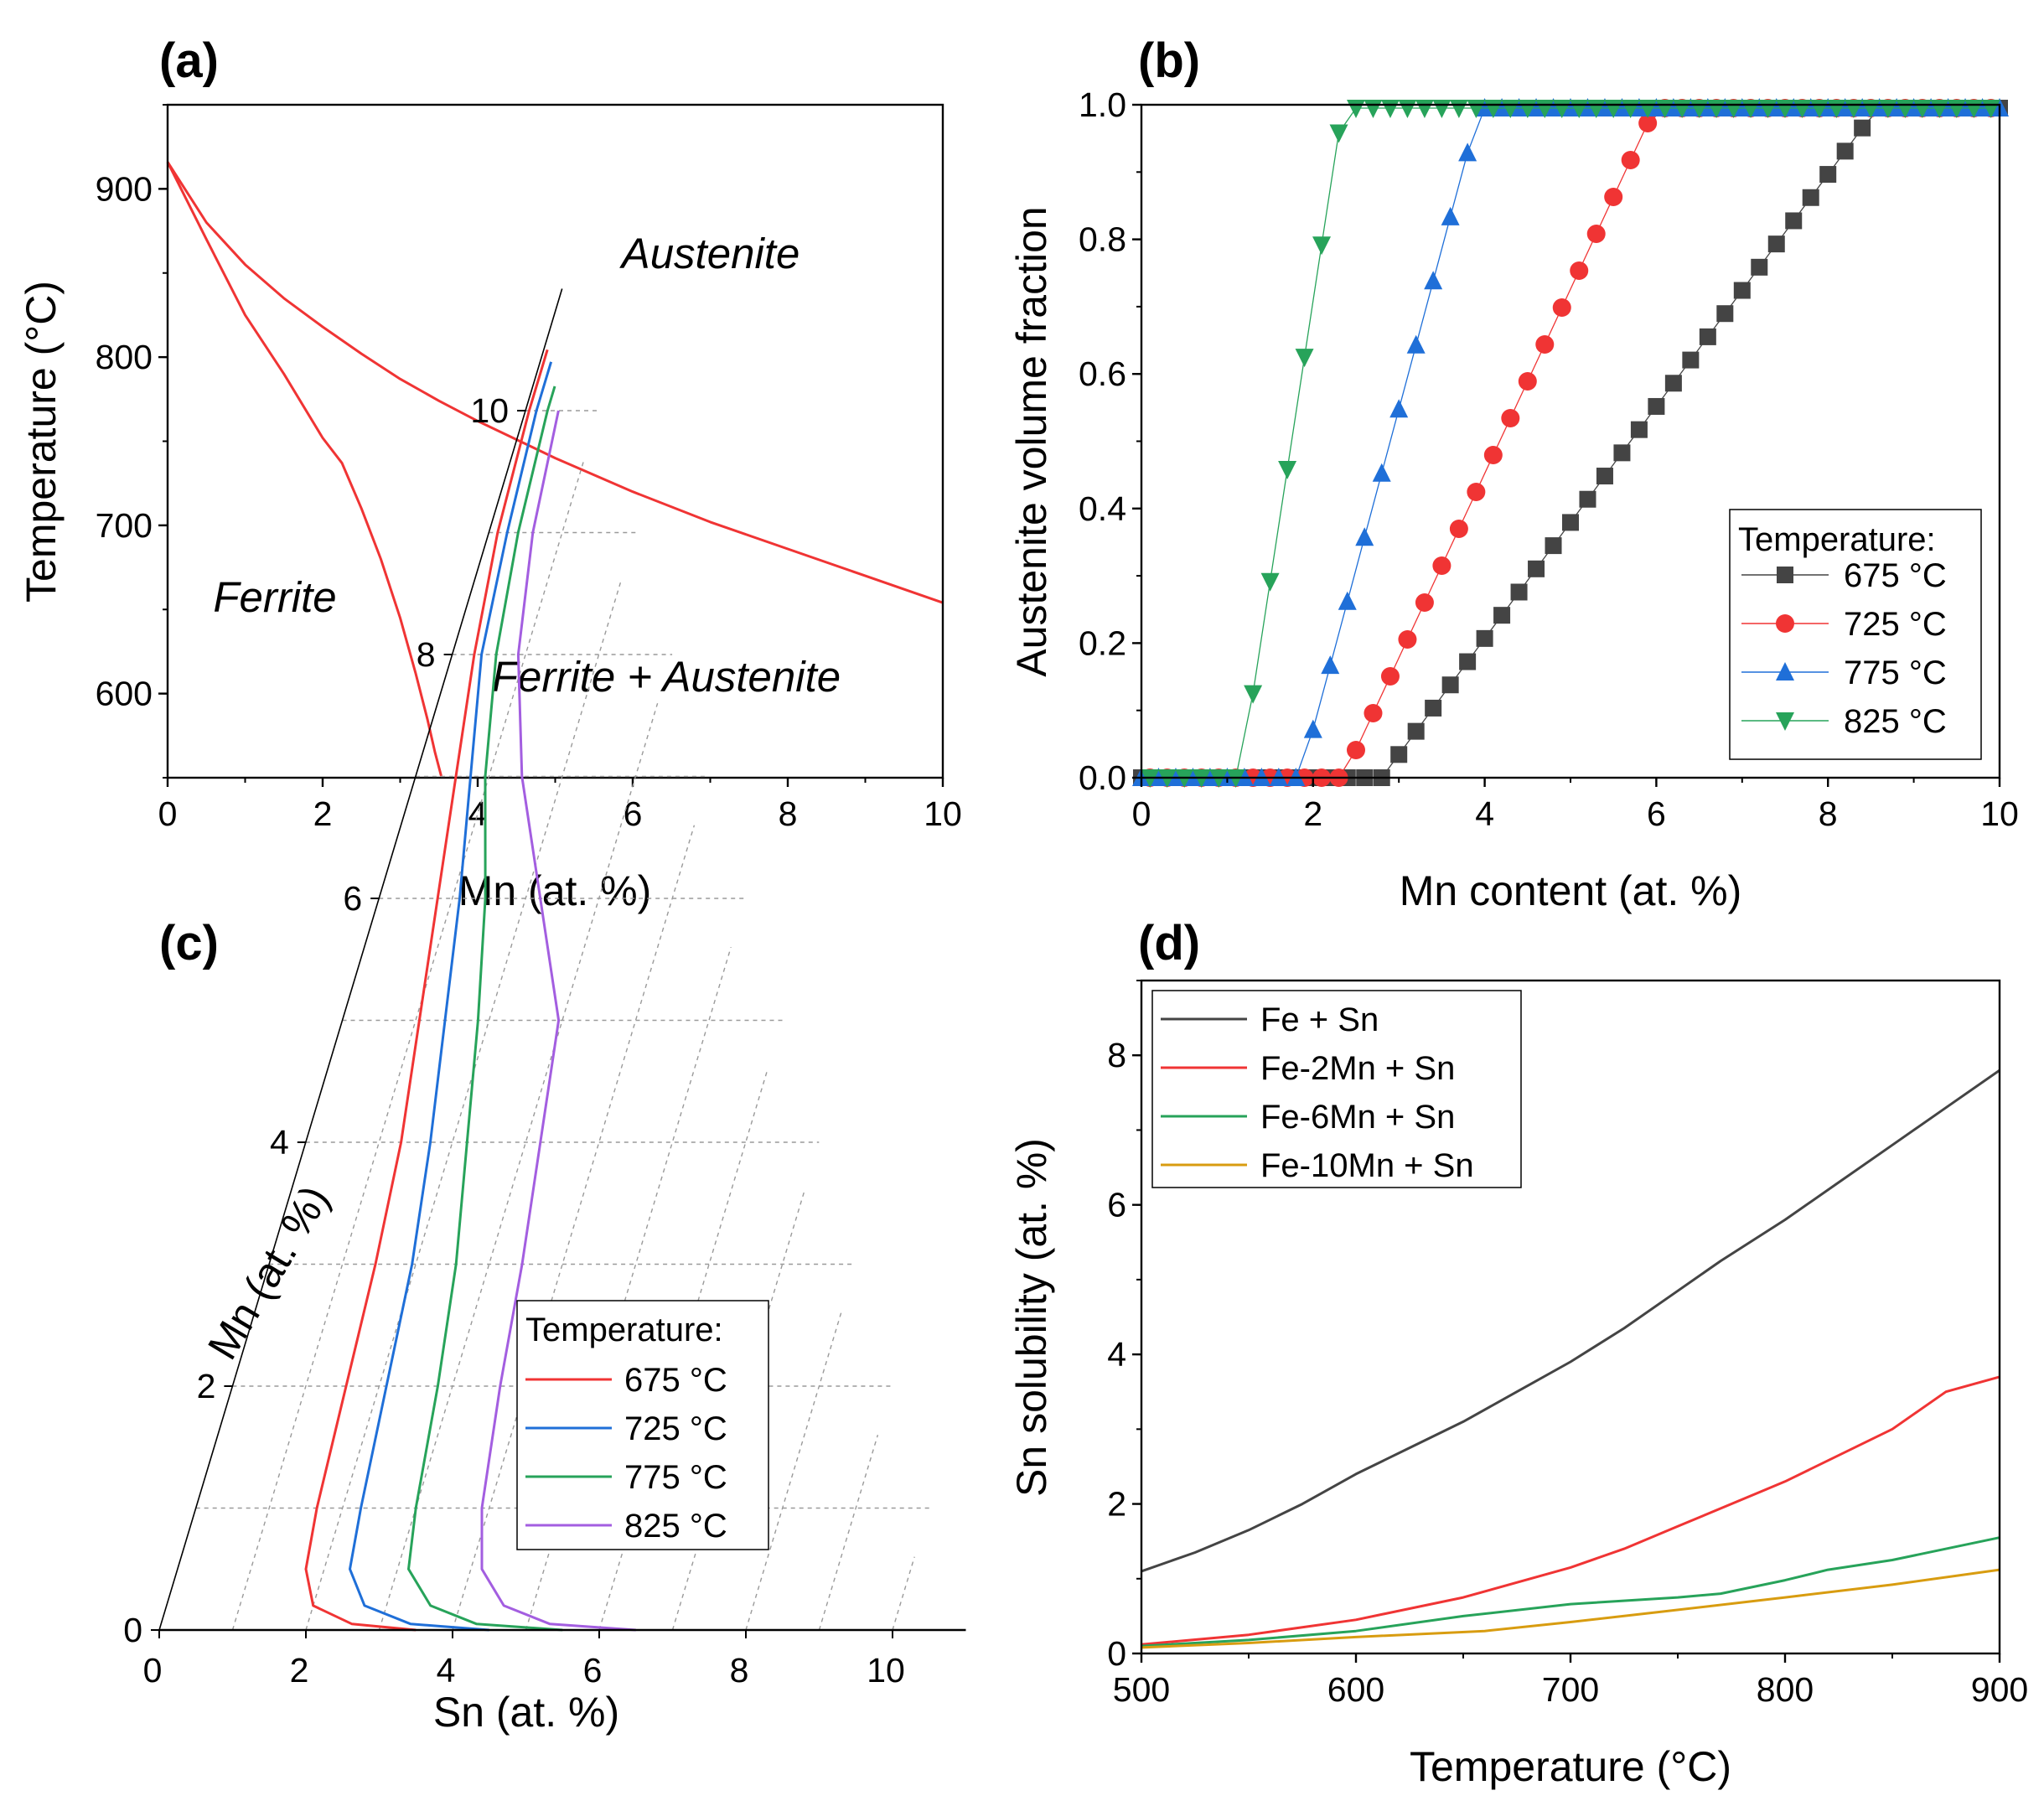 The width and height of the screenshot is (2044, 1806). What do you see at coordinates (1570, 1689) in the screenshot?
I see `x-tick-label: 700` at bounding box center [1570, 1689].